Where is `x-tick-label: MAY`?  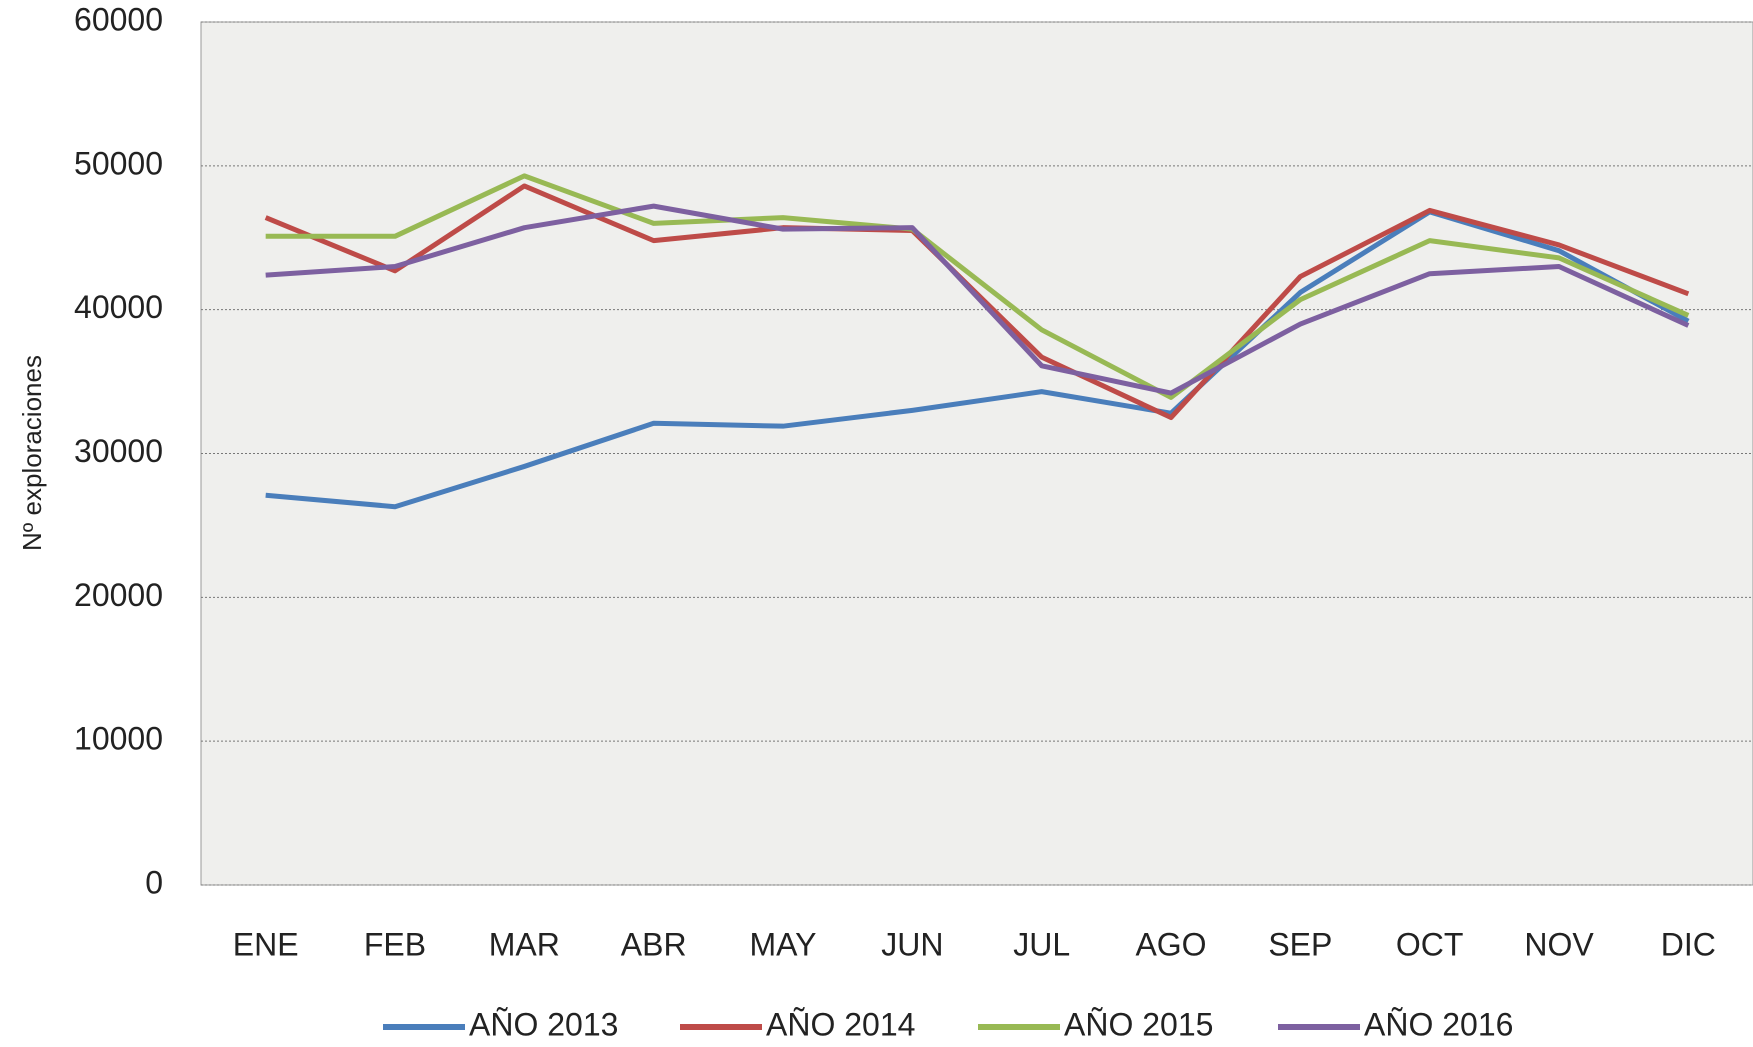 x-tick-label: MAY is located at coordinates (783, 944).